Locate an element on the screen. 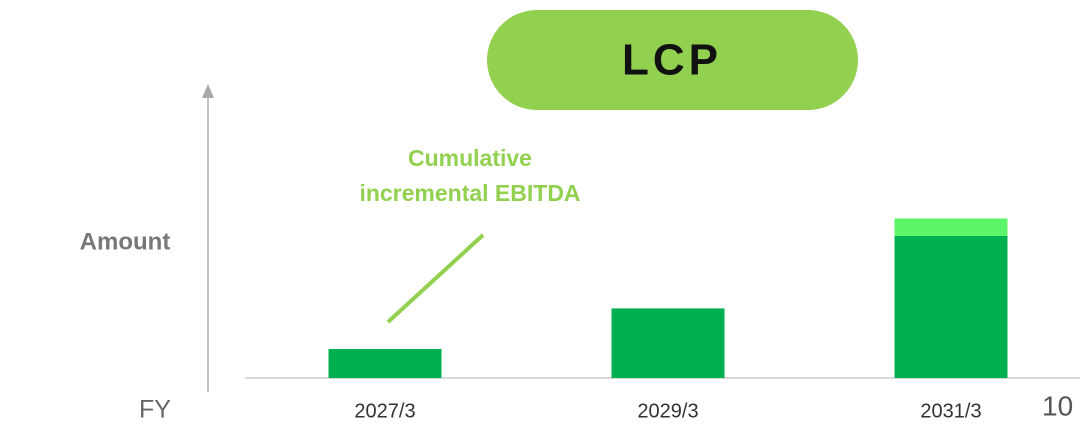  annotation: Cumulative is located at coordinates (470, 158).